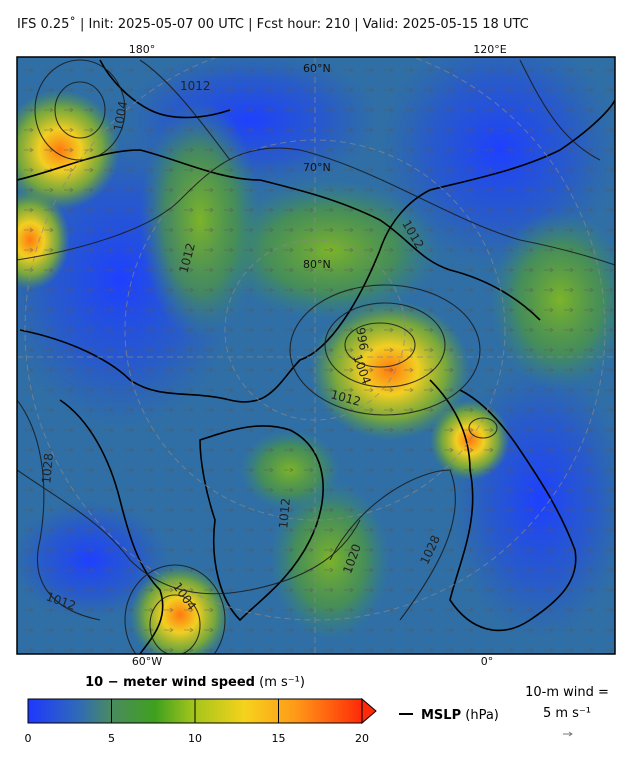 This screenshot has width=631, height=765. I want to click on contour-label: 1028, so click(47, 469).